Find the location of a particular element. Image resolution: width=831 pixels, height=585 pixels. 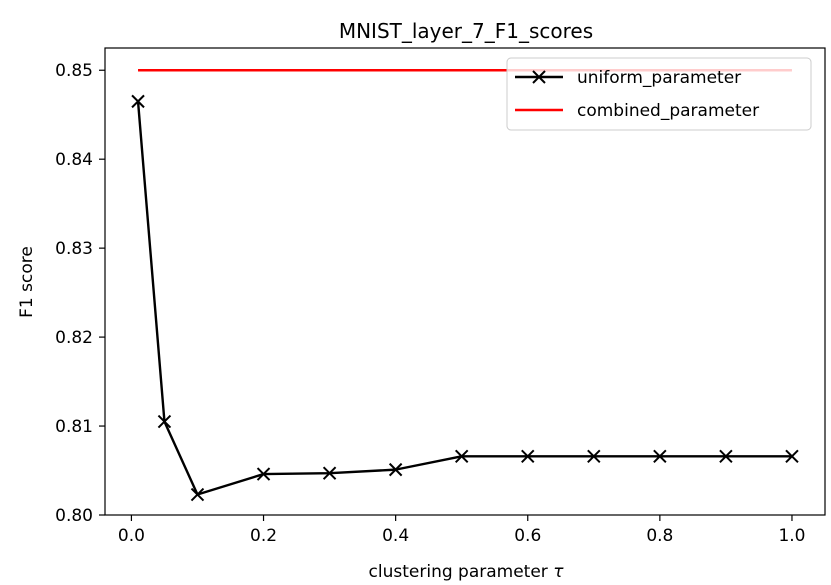

chart-title: MNIST_layer_7_F1_scores is located at coordinates (466, 31).